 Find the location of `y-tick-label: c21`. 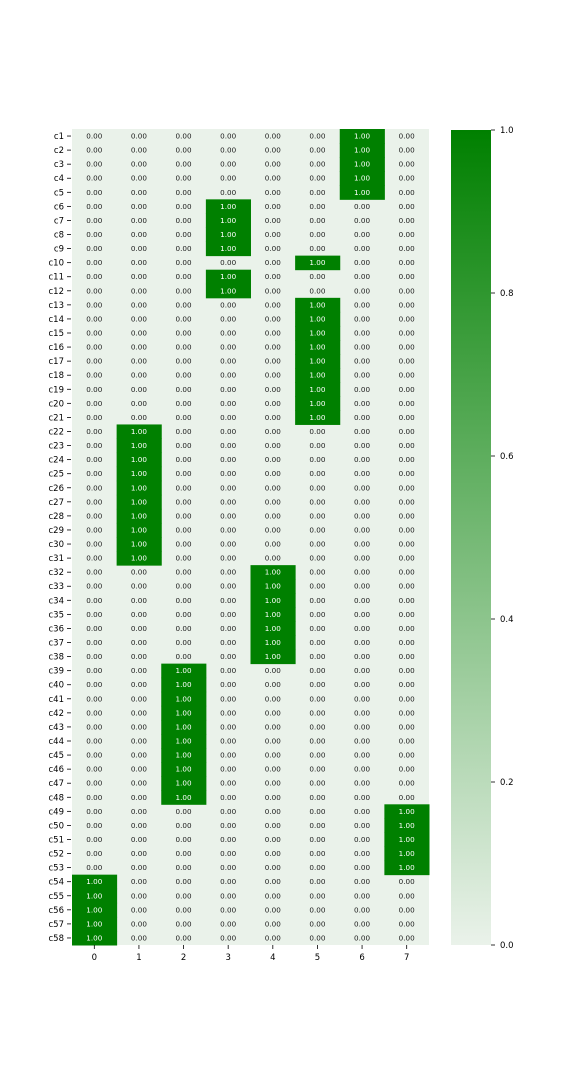

y-tick-label: c21 is located at coordinates (57, 418).